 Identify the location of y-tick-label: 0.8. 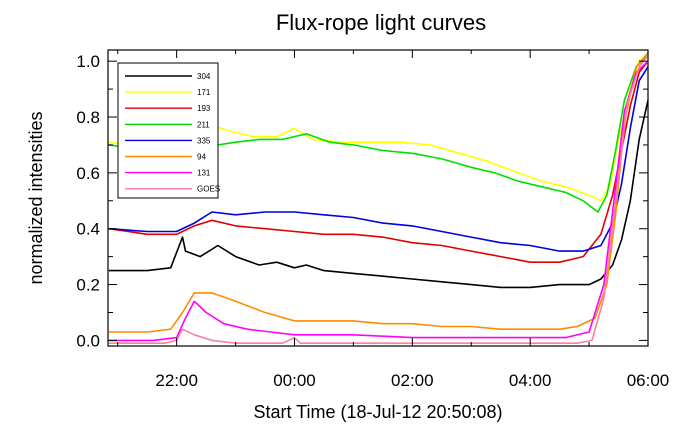
(88, 117).